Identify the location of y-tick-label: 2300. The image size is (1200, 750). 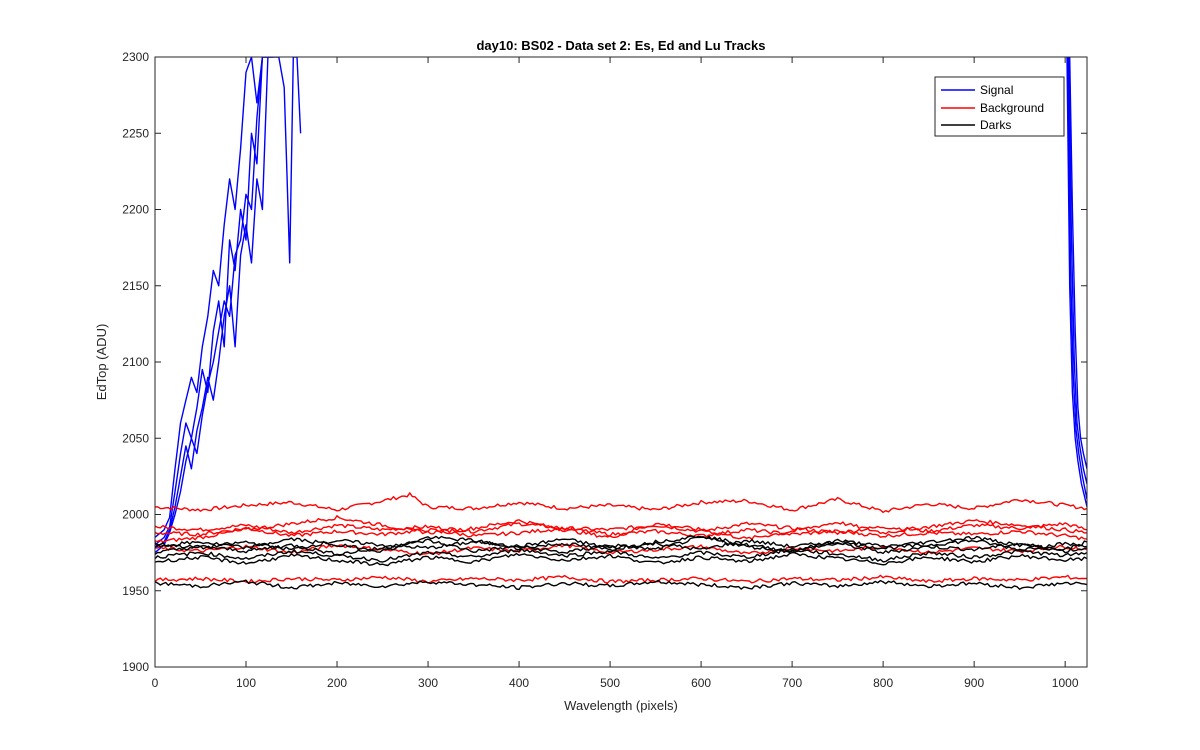
(135, 57).